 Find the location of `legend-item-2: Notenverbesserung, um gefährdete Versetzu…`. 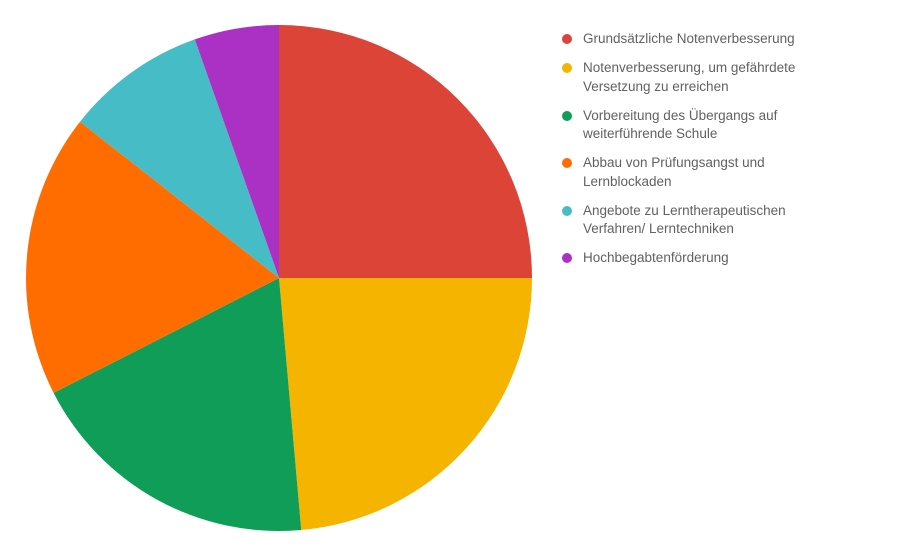

legend-item-2: Notenverbesserung, um gefährdete Versetzu… is located at coordinates (727, 77).